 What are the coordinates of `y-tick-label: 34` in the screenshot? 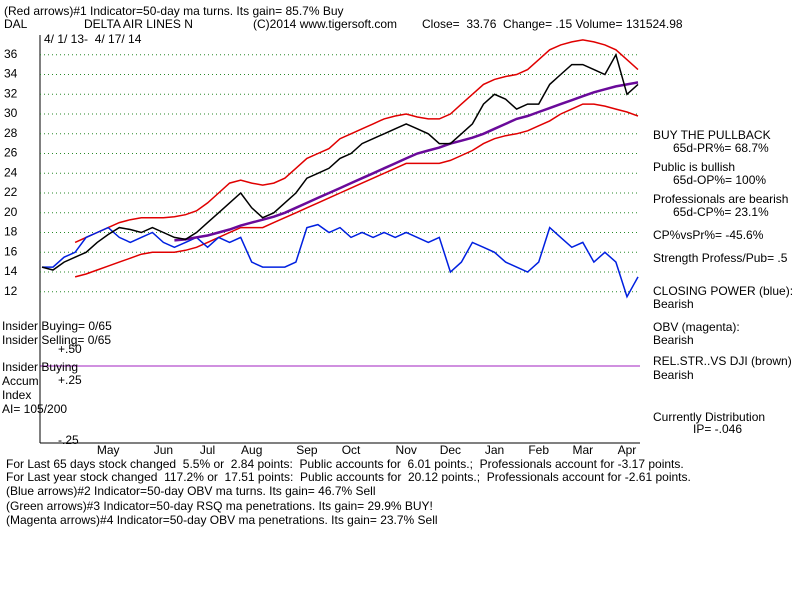 It's located at (11, 74).